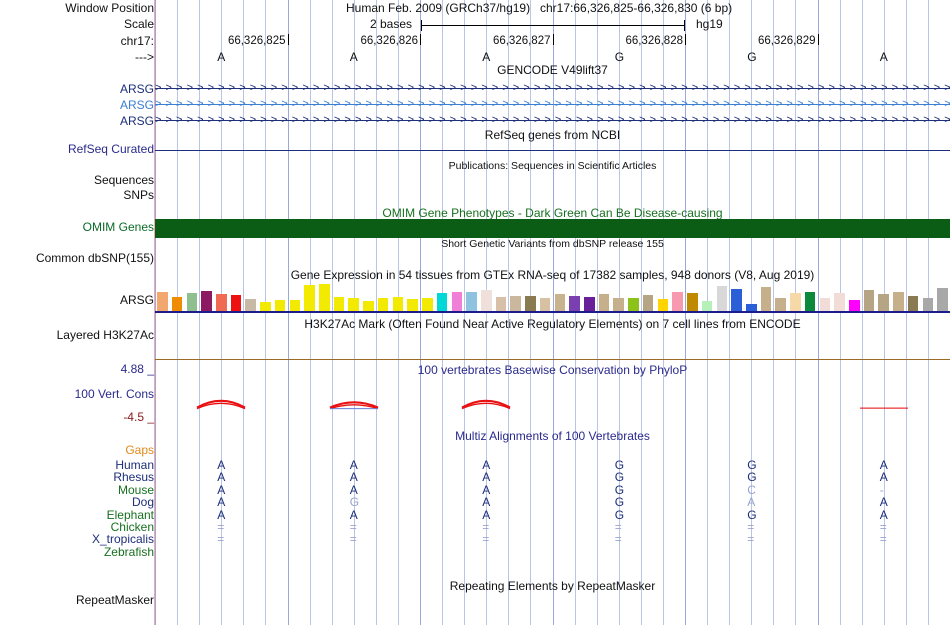 This screenshot has height=625, width=950. Describe the element at coordinates (136, 300) in the screenshot. I see `gtex-gene-label: ARSG` at that location.